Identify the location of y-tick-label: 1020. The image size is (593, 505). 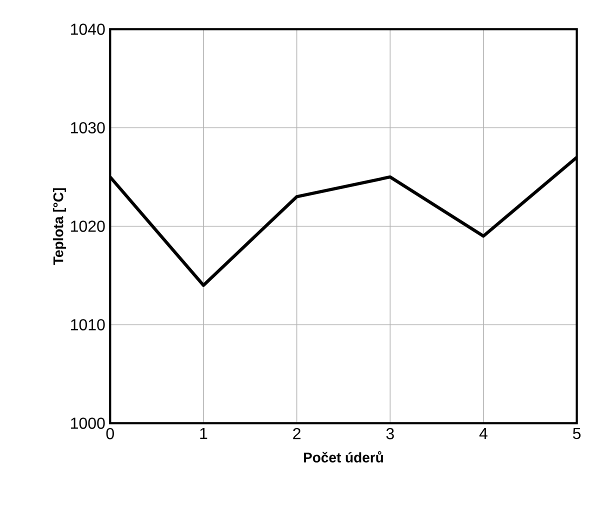
(88, 226).